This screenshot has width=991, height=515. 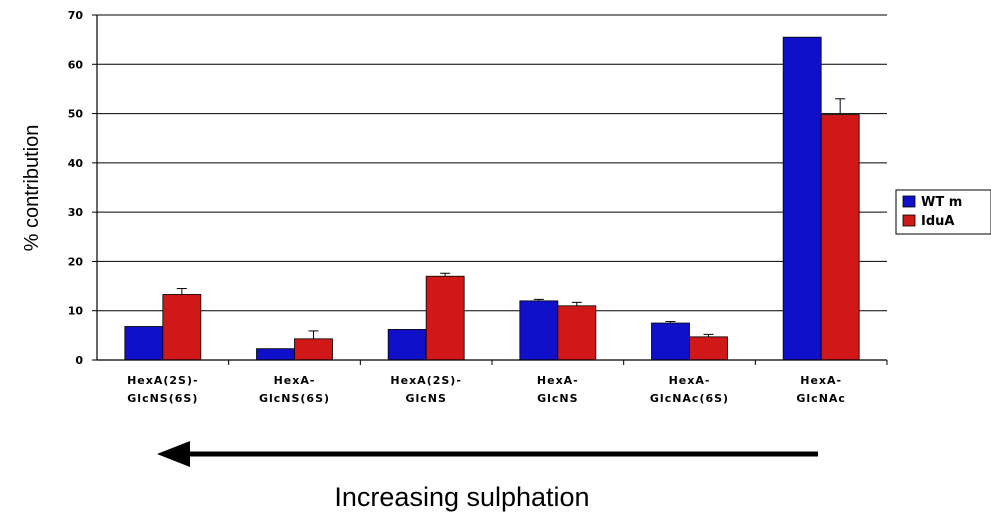 What do you see at coordinates (909, 220) in the screenshot?
I see `legend-swatch-idua` at bounding box center [909, 220].